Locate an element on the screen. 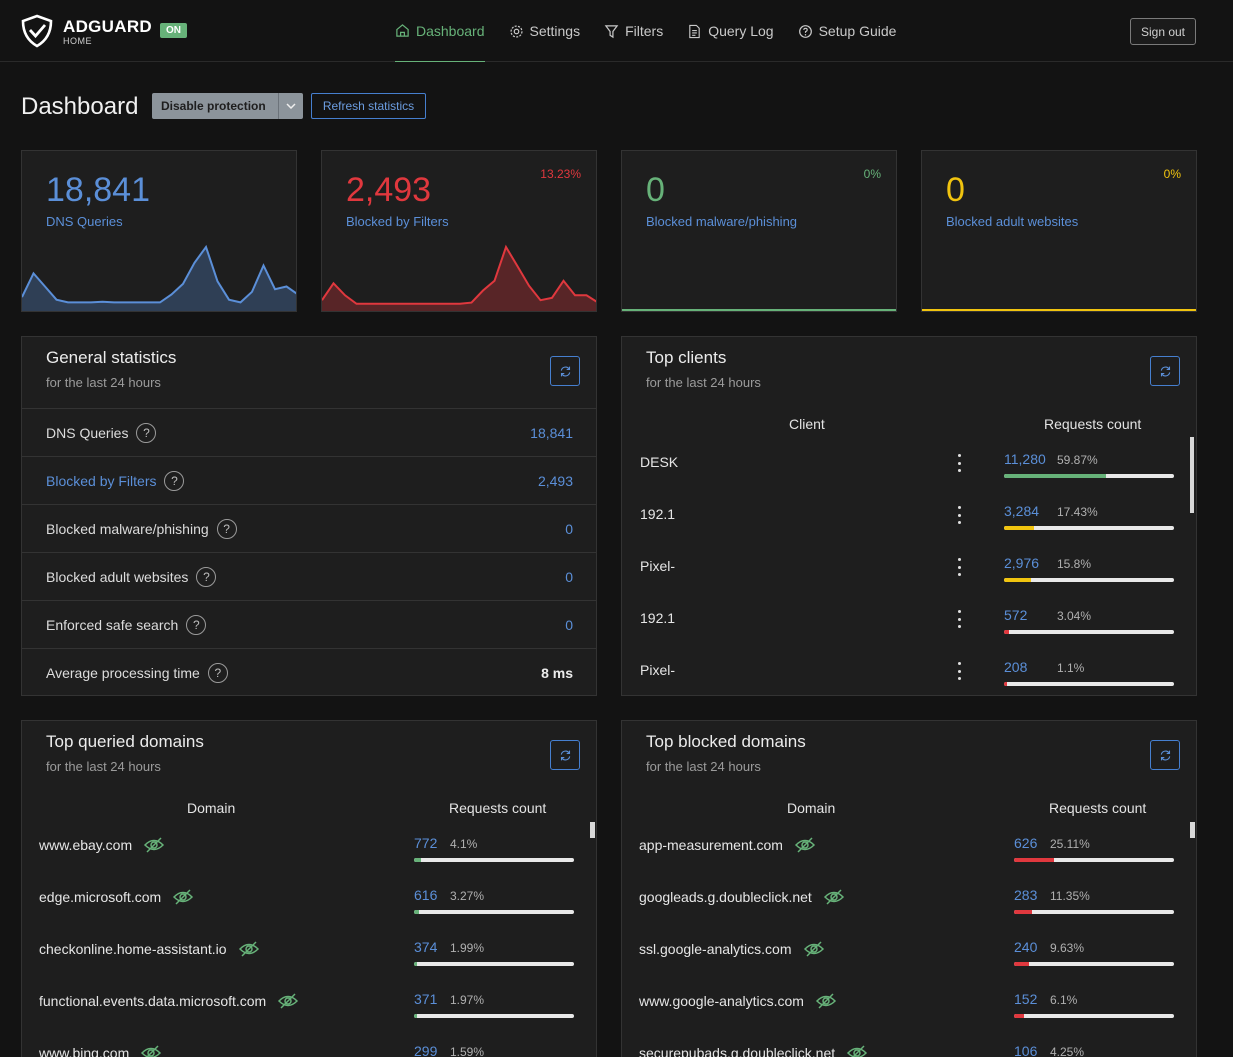 Image resolution: width=1233 pixels, height=1057 pixels. status-badge: ON is located at coordinates (173, 30).